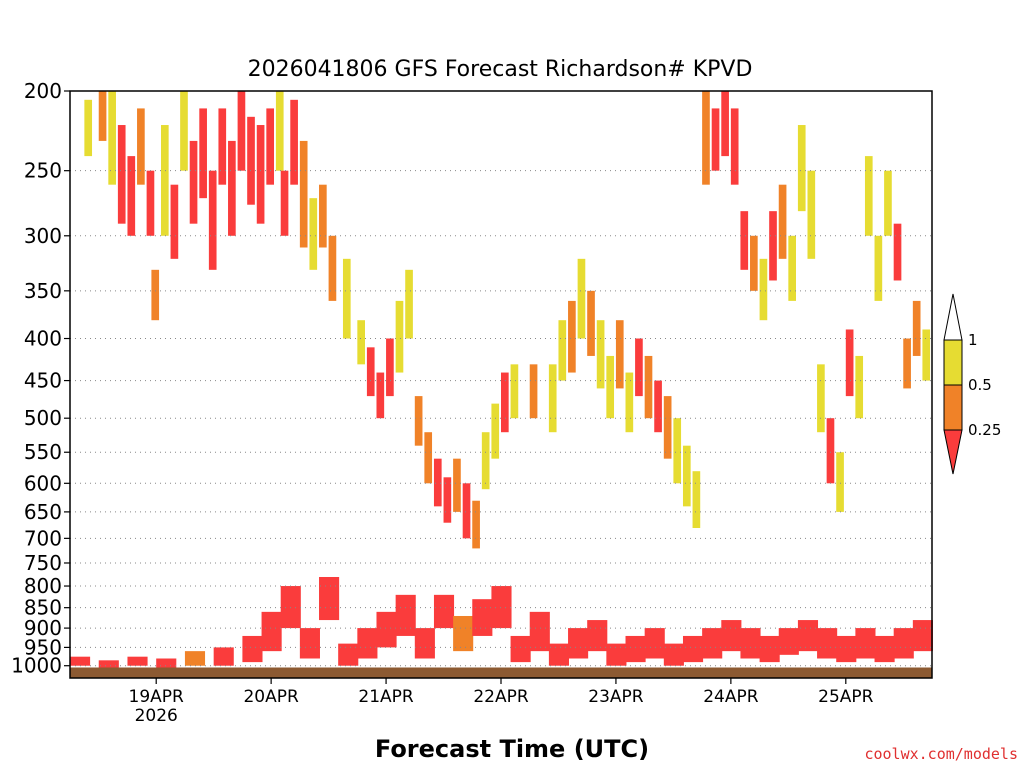 This screenshot has width=1024, height=768. What do you see at coordinates (43, 236) in the screenshot?
I see `y-tick-label: 300` at bounding box center [43, 236].